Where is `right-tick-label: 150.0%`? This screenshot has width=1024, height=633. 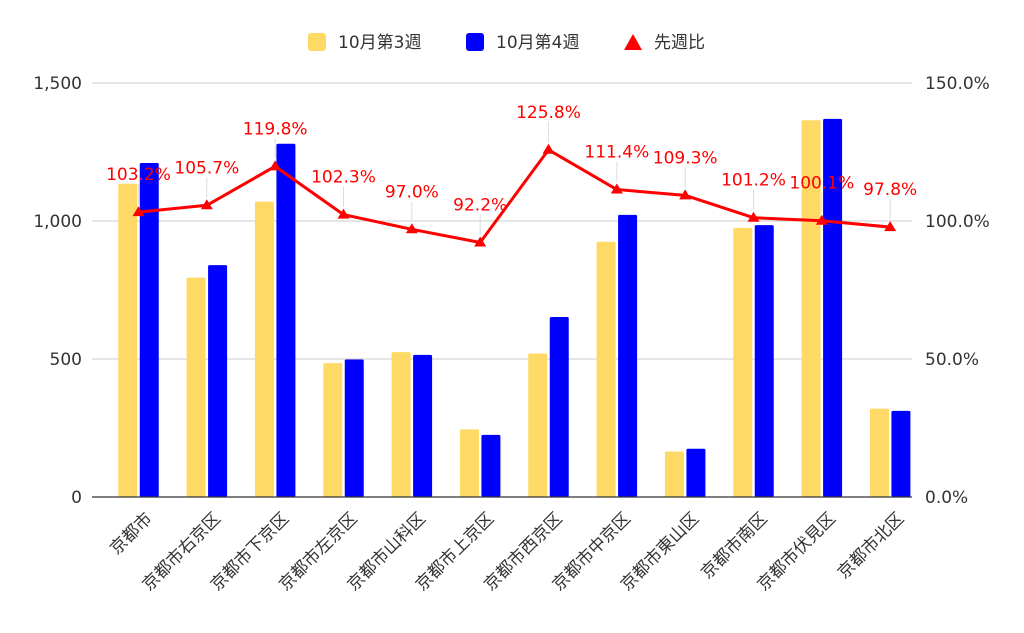
right-tick-label: 150.0% is located at coordinates (957, 84).